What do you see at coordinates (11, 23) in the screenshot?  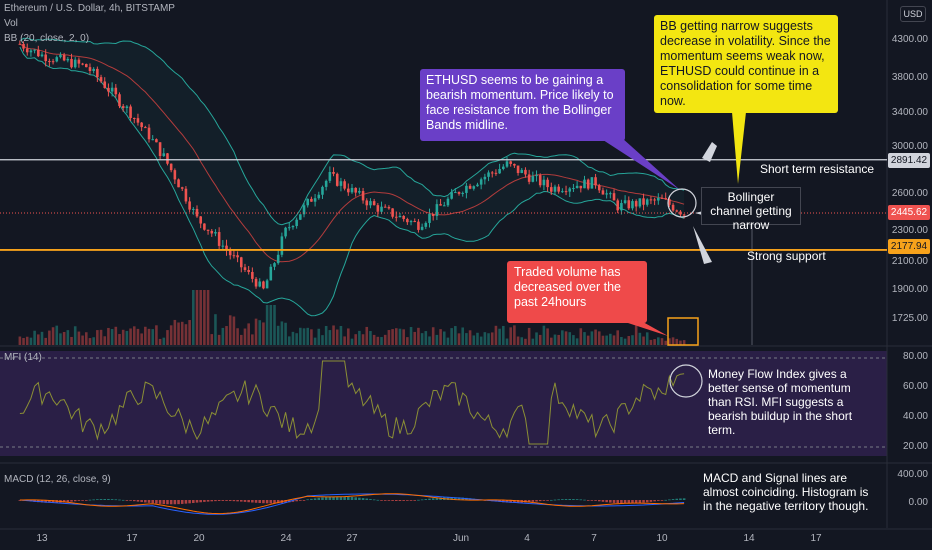 I see `volume-legend: Vol` at bounding box center [11, 23].